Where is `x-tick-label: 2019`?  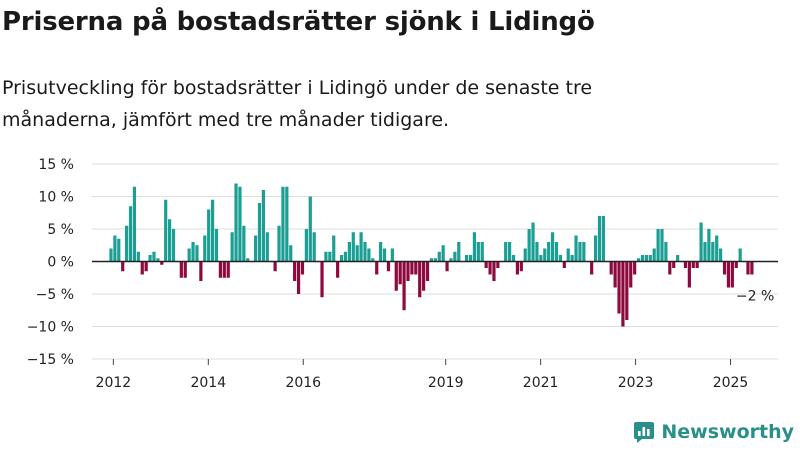
x-tick-label: 2019 is located at coordinates (446, 383).